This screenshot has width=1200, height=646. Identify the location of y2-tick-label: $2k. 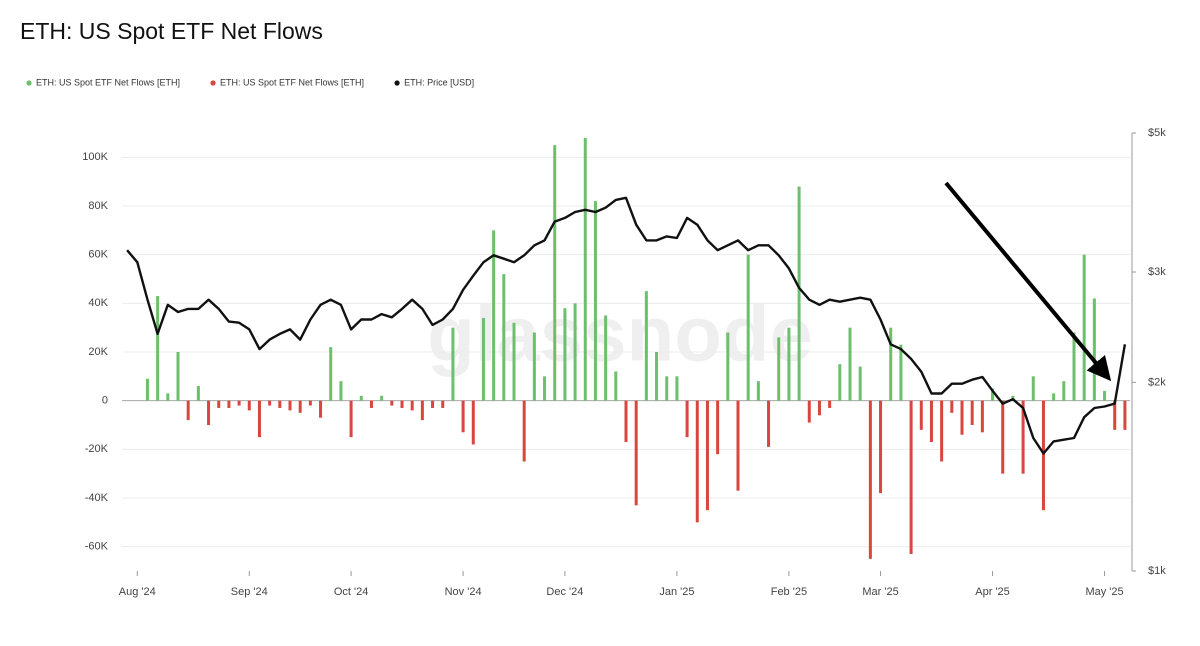
(1157, 382).